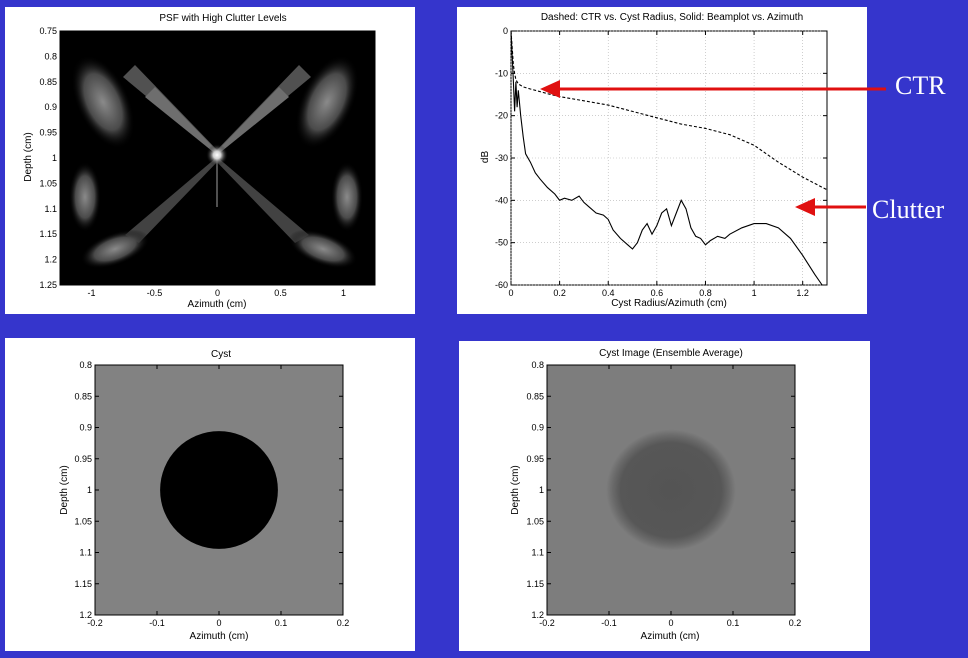  Describe the element at coordinates (671, 353) in the screenshot. I see `avg-title: Cyst Image (Ensemble Average)` at that location.